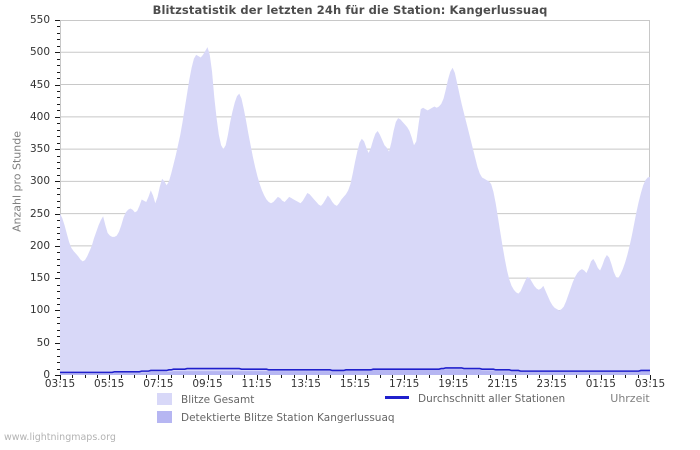  Describe the element at coordinates (288, 418) in the screenshot. I see `legend-label-detektierte-blitze: Detektierte Blitze Station Kangerlussuaq` at that location.